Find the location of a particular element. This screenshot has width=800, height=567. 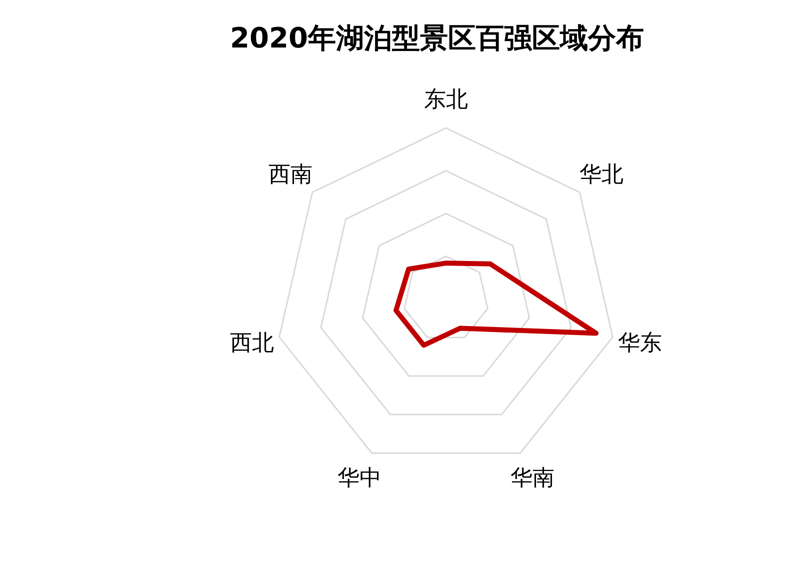

category-label: 华北 is located at coordinates (602, 175).